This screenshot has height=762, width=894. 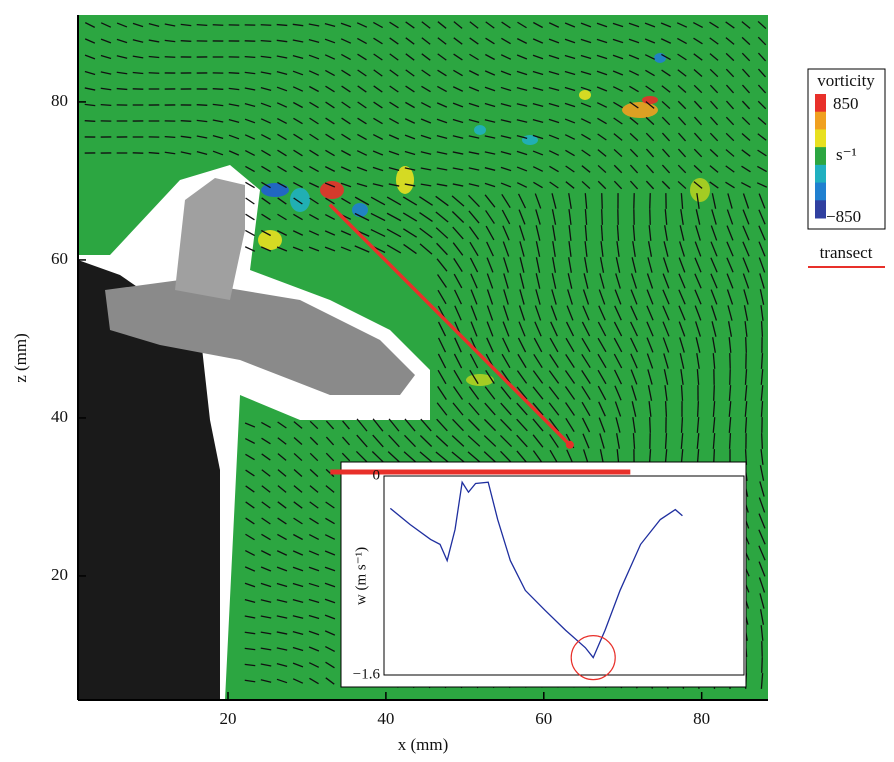 I want to click on colorbar-swatch, so click(x=820, y=120).